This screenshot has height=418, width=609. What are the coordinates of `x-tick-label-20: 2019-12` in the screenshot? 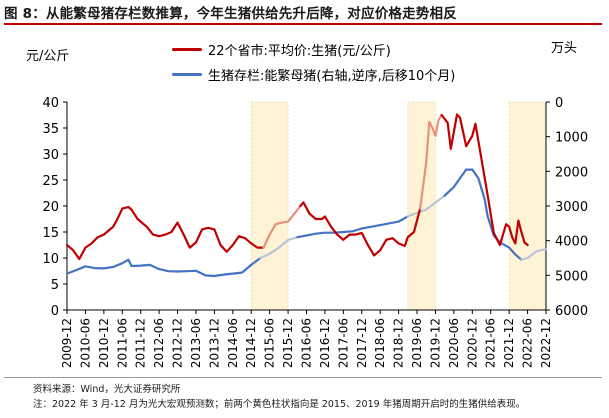 It's located at (435, 343).